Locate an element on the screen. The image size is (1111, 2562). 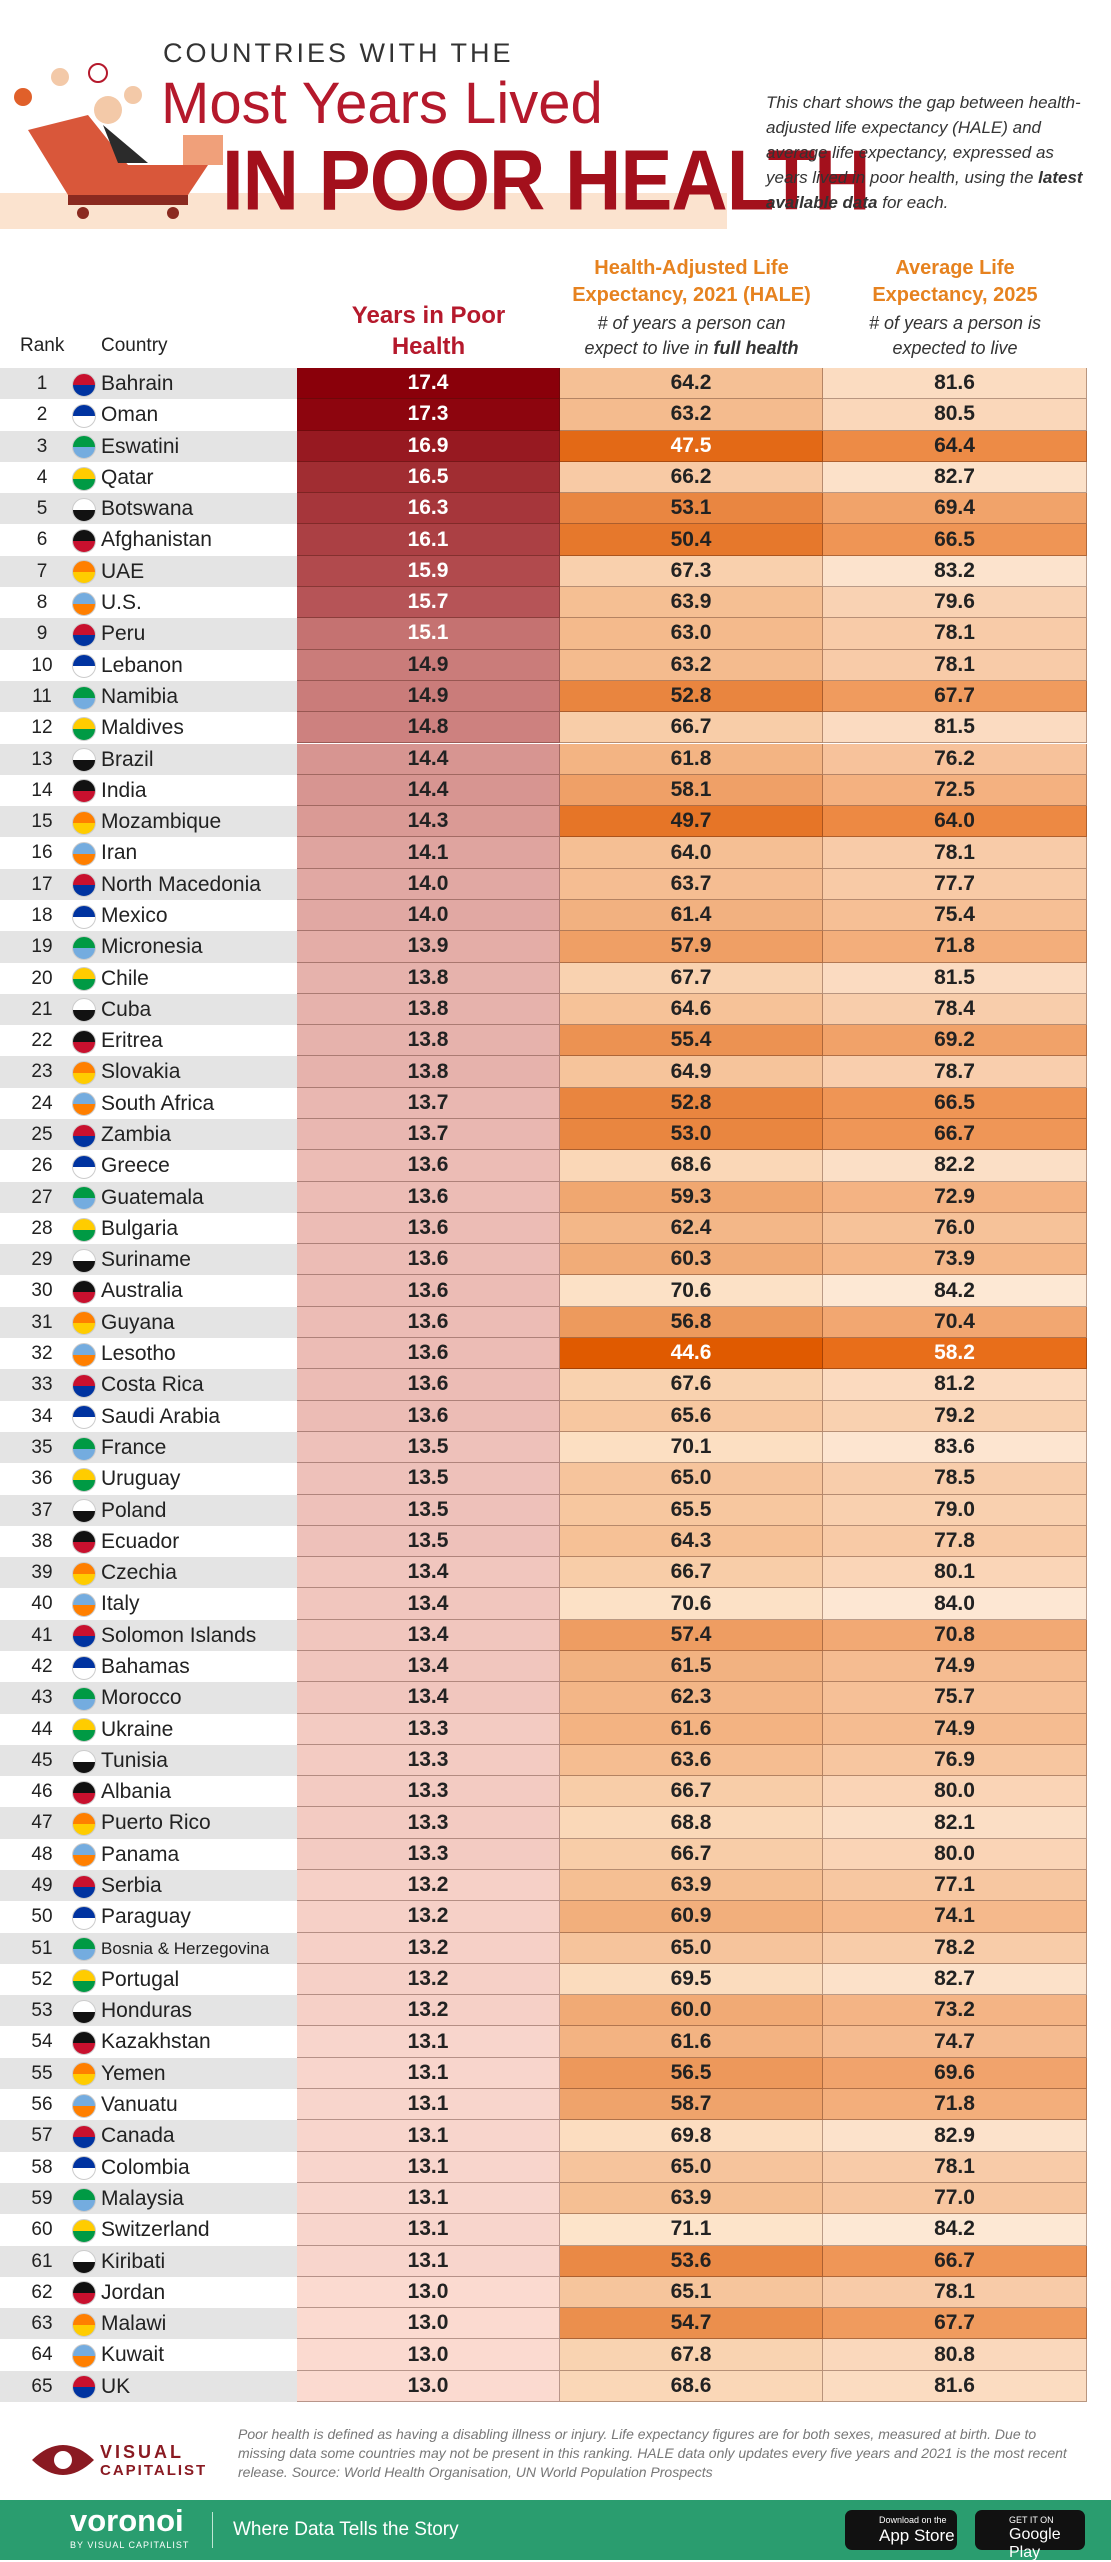
value-cell: 79.0 is located at coordinates (955, 1510).